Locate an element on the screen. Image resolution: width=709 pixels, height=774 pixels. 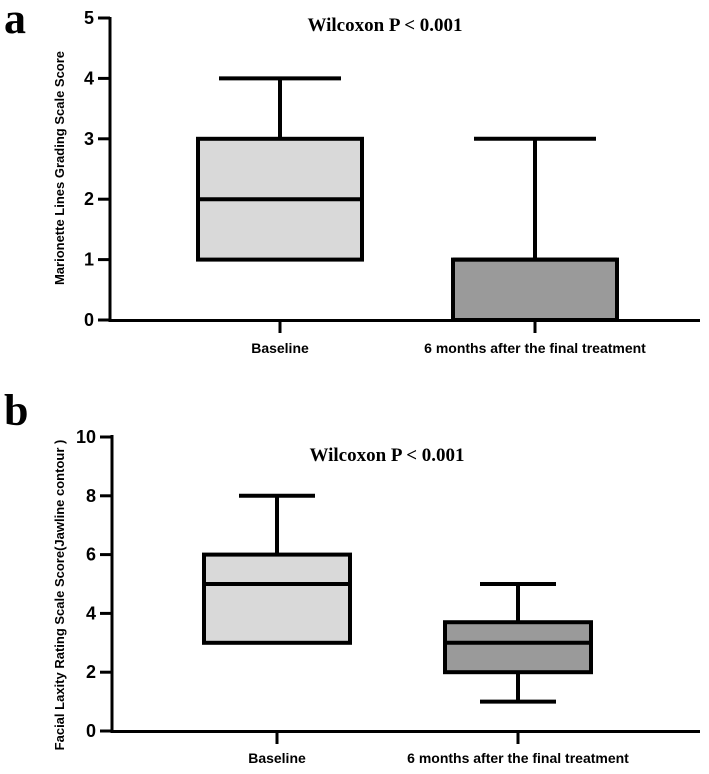
panel-b-y-axis: 0 2 4 6 8 10 is located at coordinates (95, 584).